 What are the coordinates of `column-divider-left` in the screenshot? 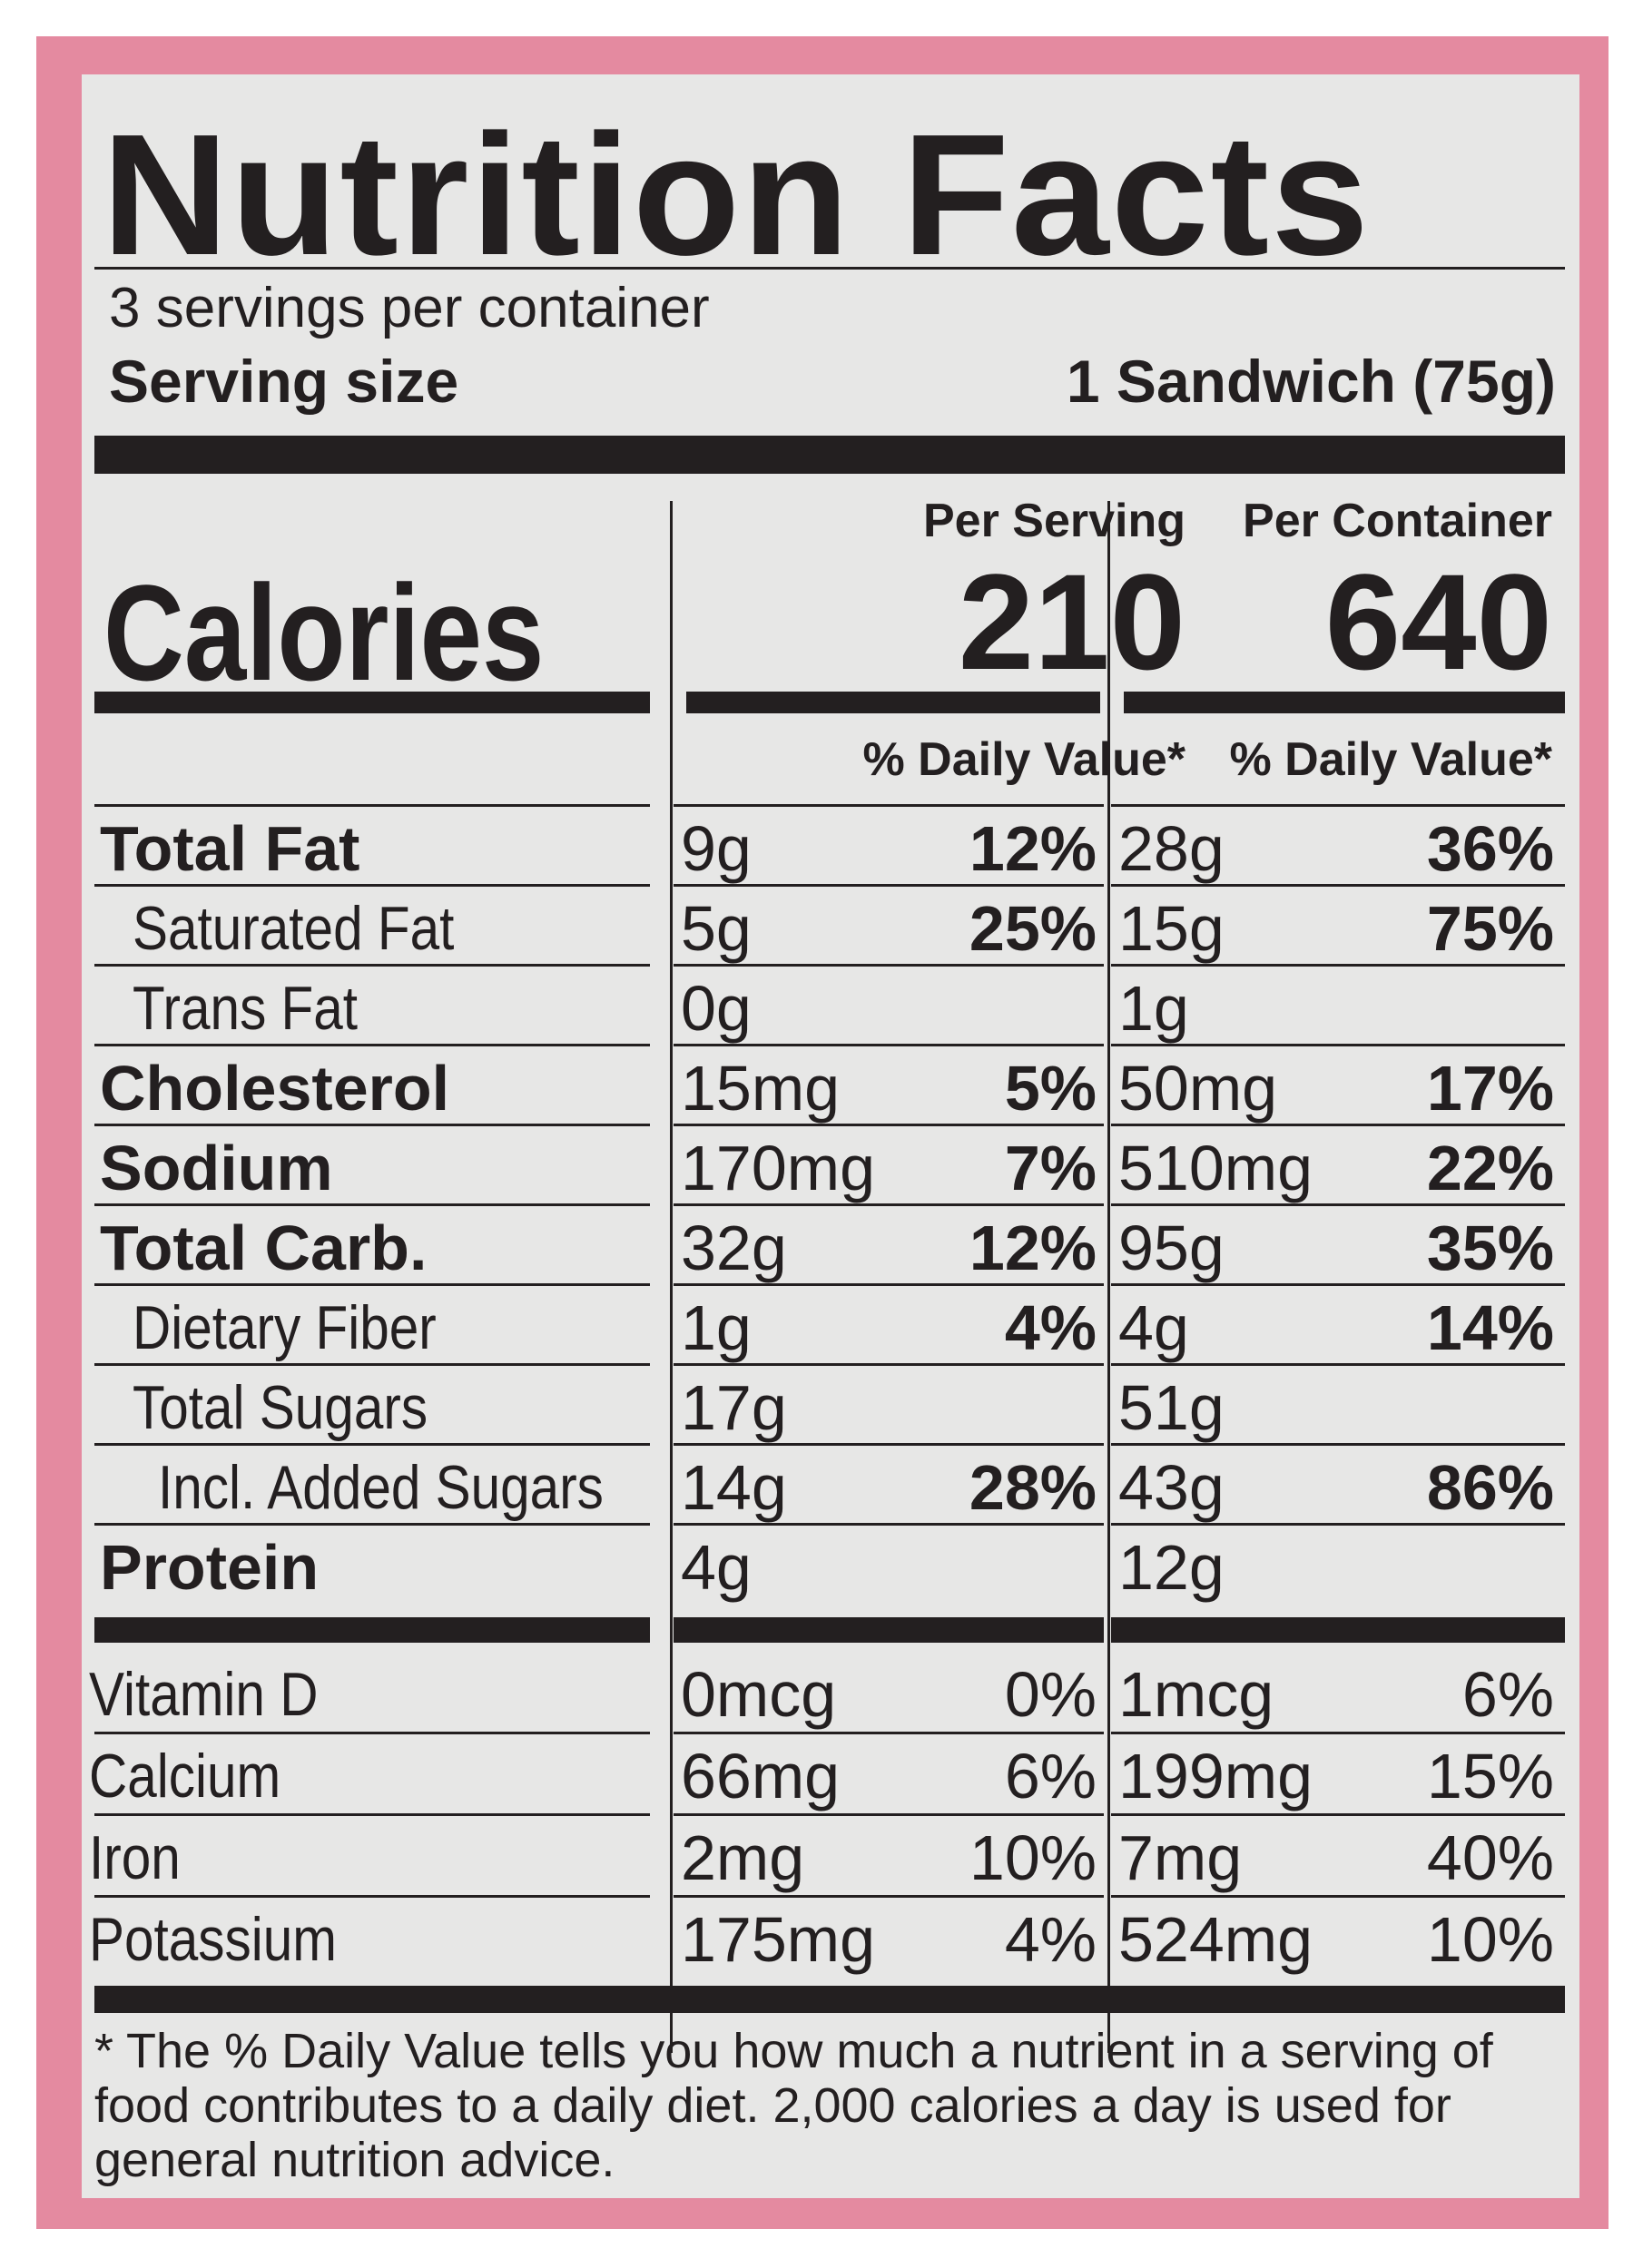 It's located at (672, 1277).